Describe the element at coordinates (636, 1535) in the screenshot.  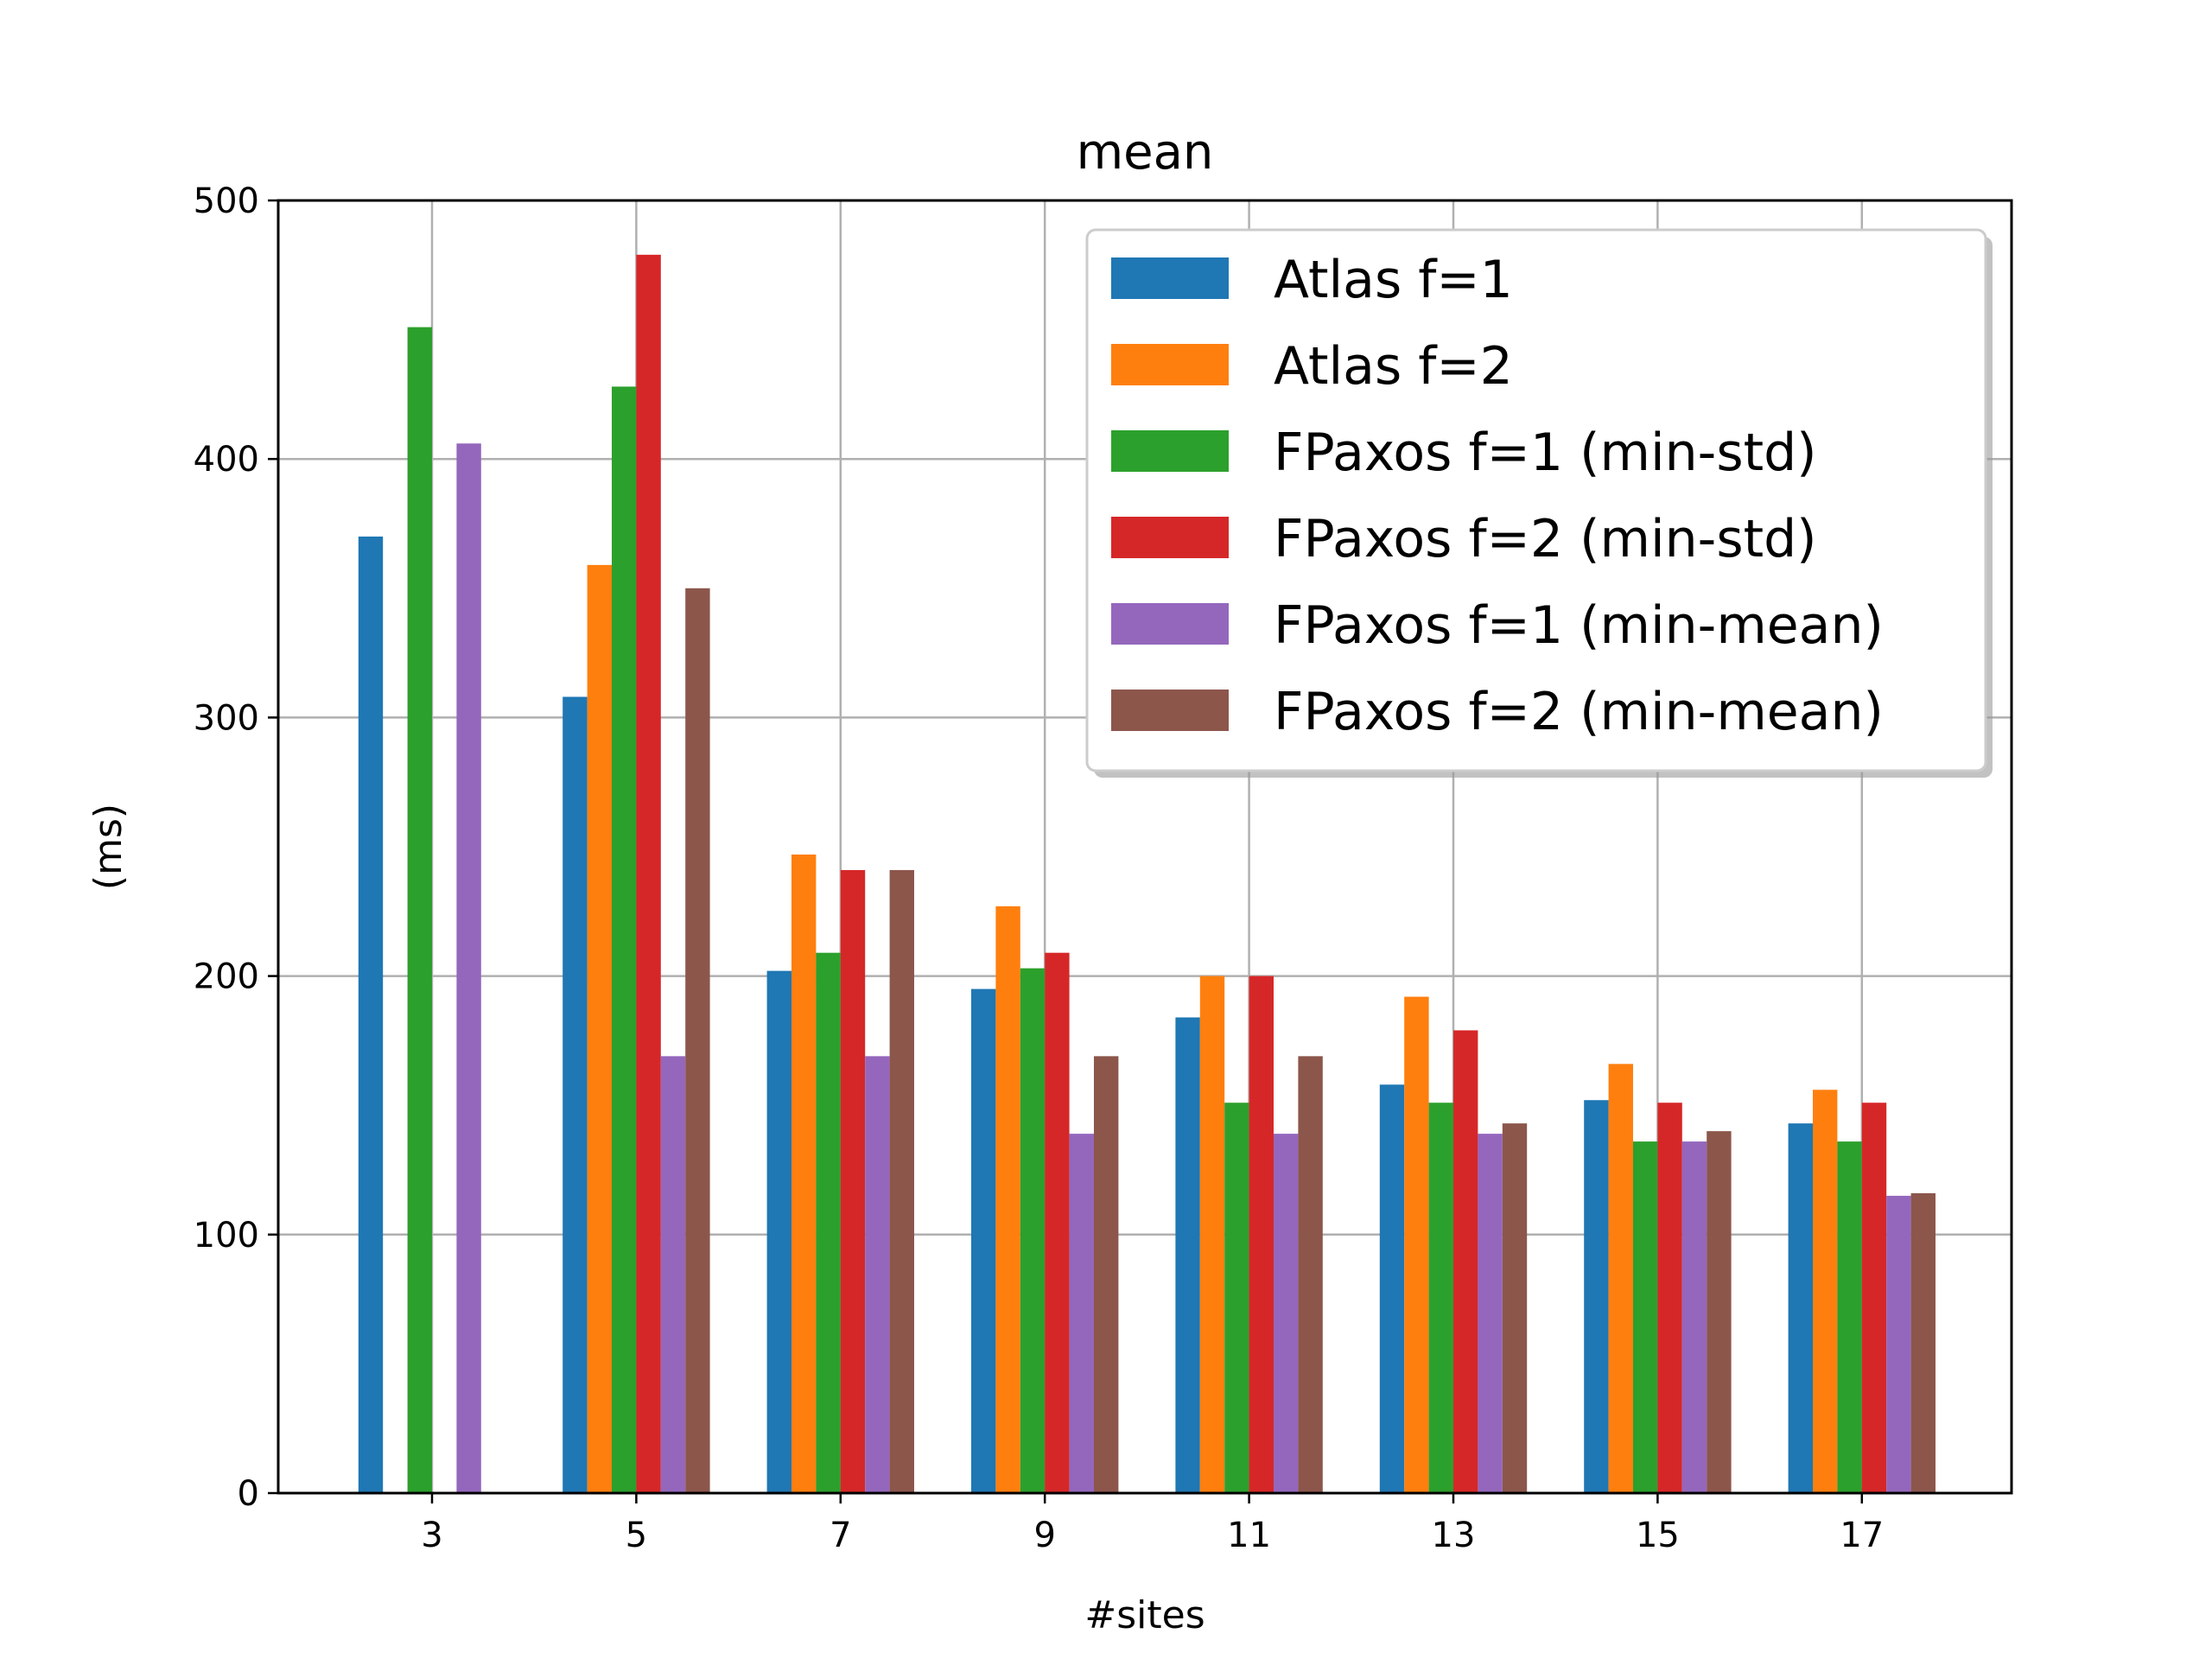
I see `x-tick-label: 5` at that location.